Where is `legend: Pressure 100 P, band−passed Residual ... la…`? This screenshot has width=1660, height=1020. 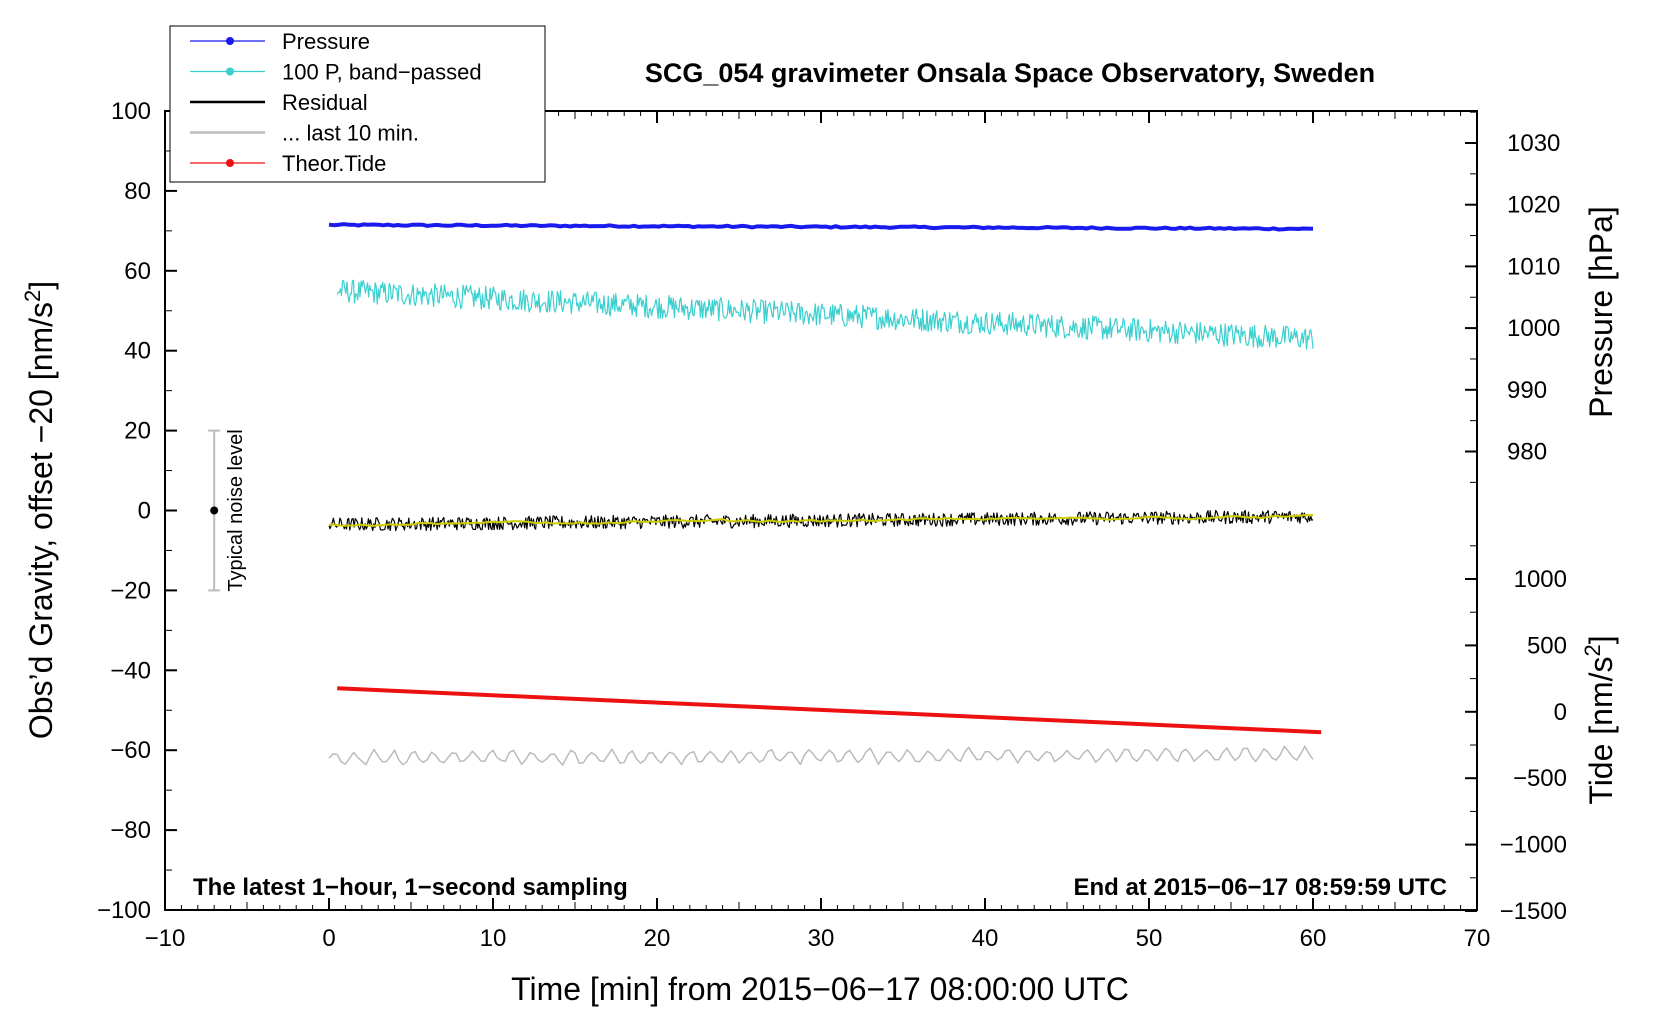
legend: Pressure 100 P, band−passed Residual ... la… is located at coordinates (357, 104).